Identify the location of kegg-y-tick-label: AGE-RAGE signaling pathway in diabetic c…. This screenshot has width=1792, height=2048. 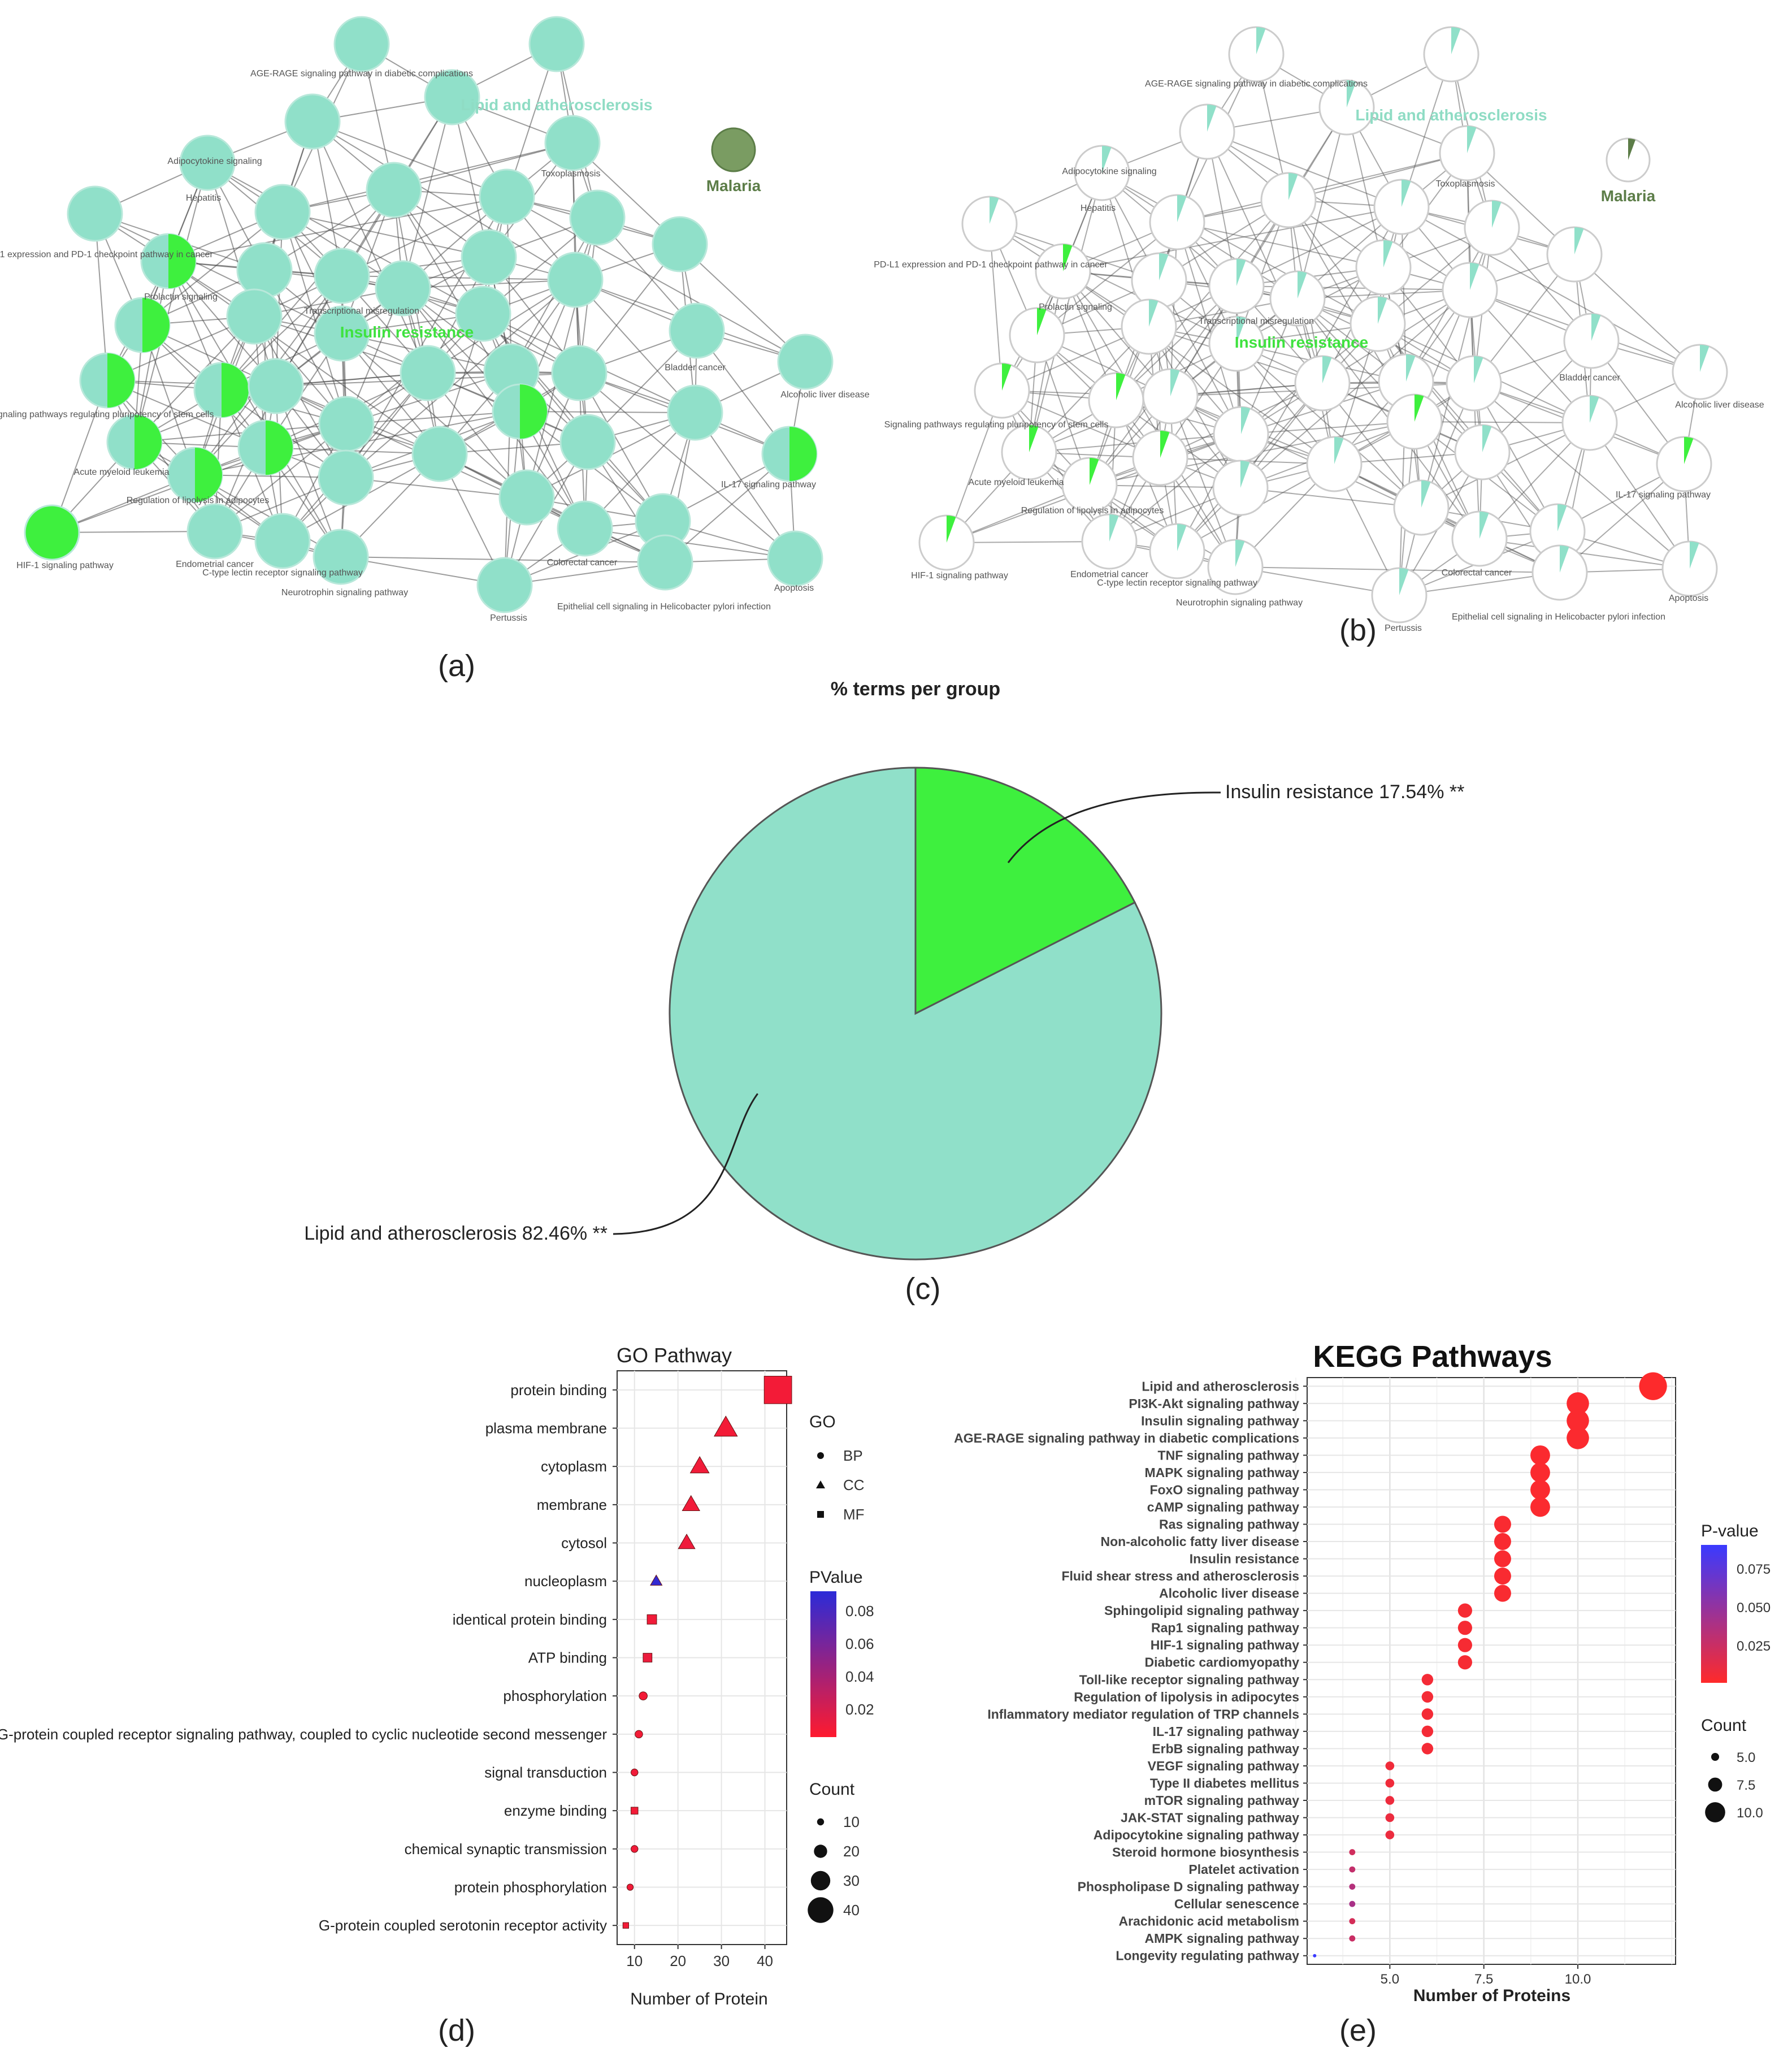
(1126, 1438).